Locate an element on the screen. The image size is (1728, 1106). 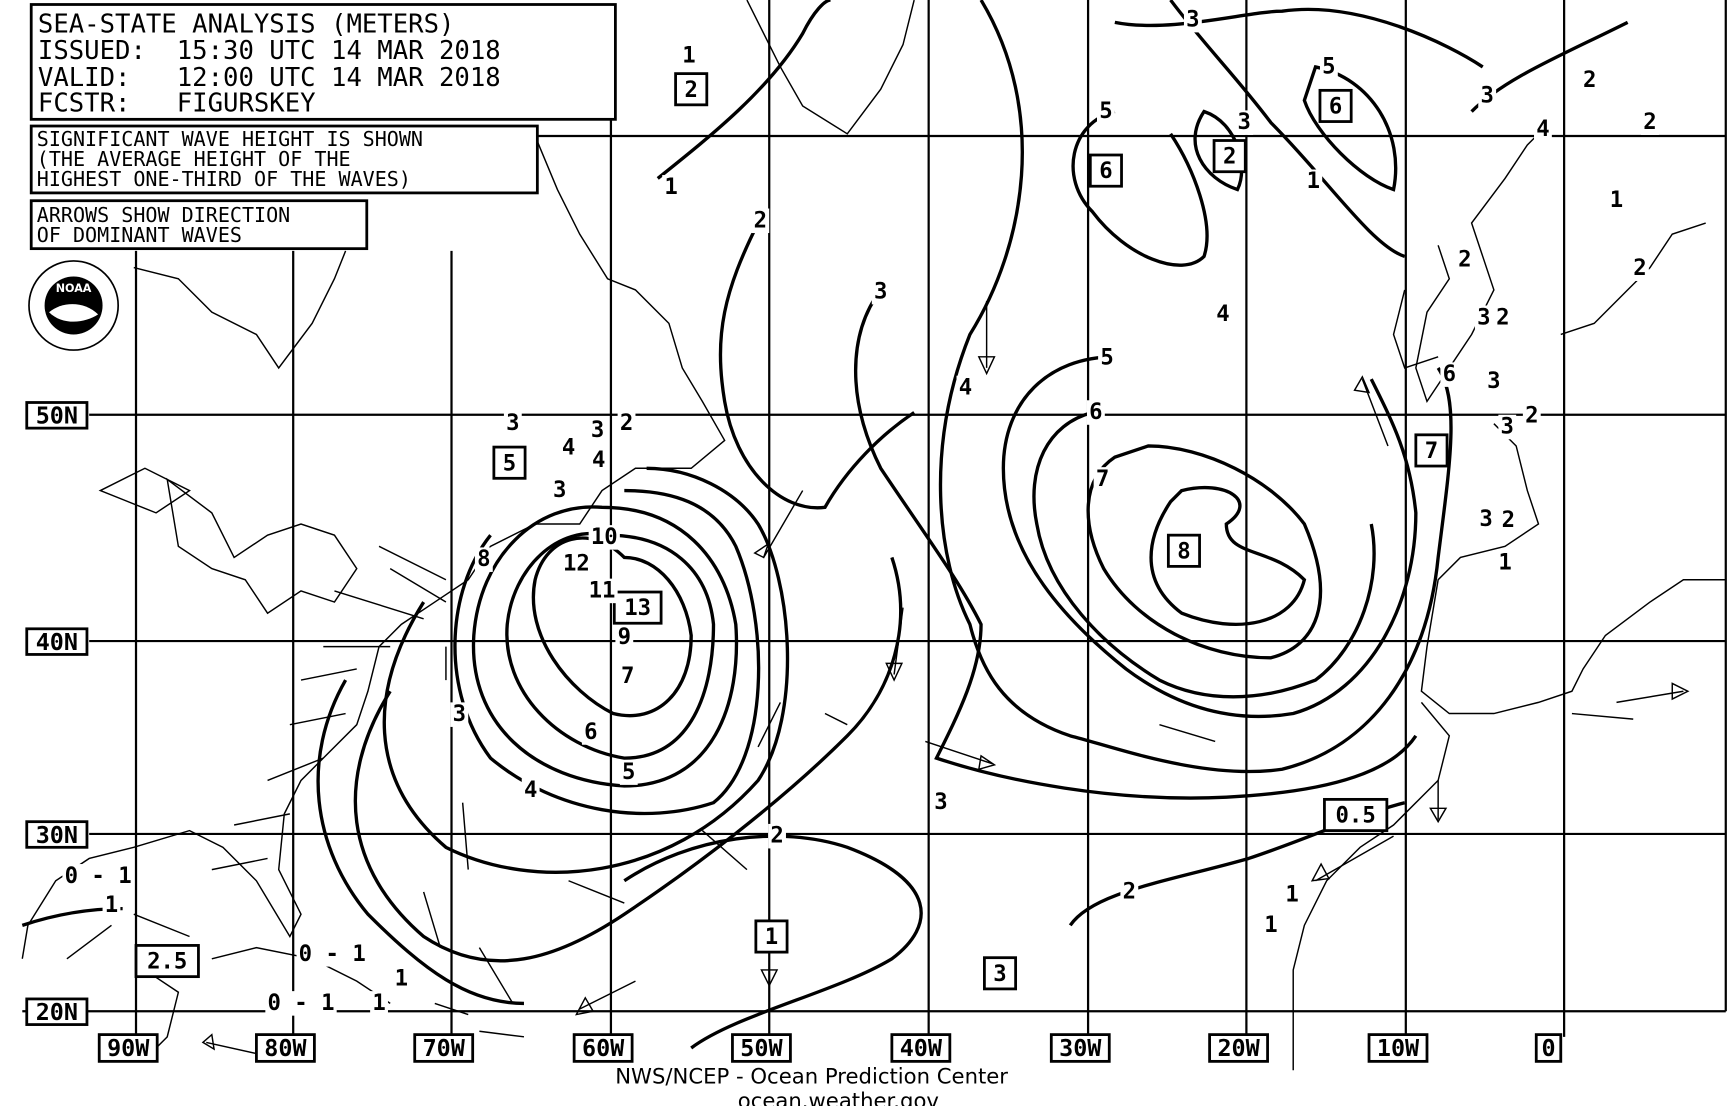
latitude-labels: 50N 40N 30N 20N is located at coordinates (57, 713).